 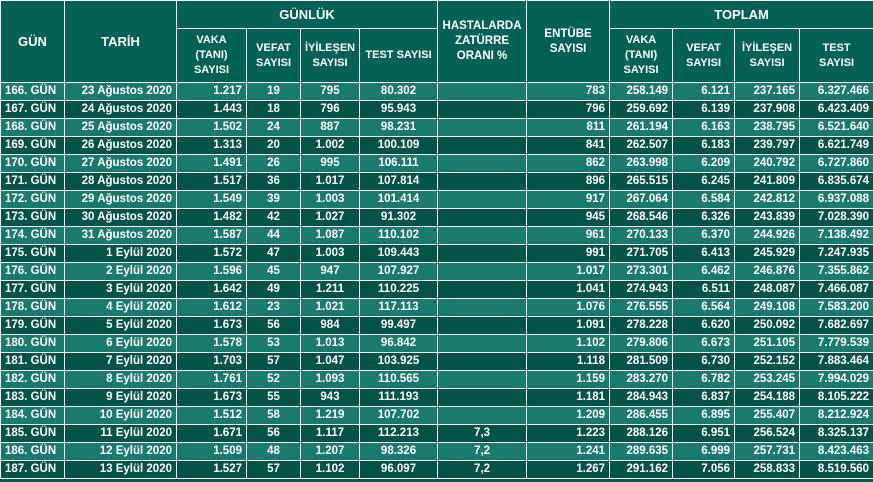 What do you see at coordinates (32, 397) in the screenshot?
I see `day-cell: 183. GÜN` at bounding box center [32, 397].